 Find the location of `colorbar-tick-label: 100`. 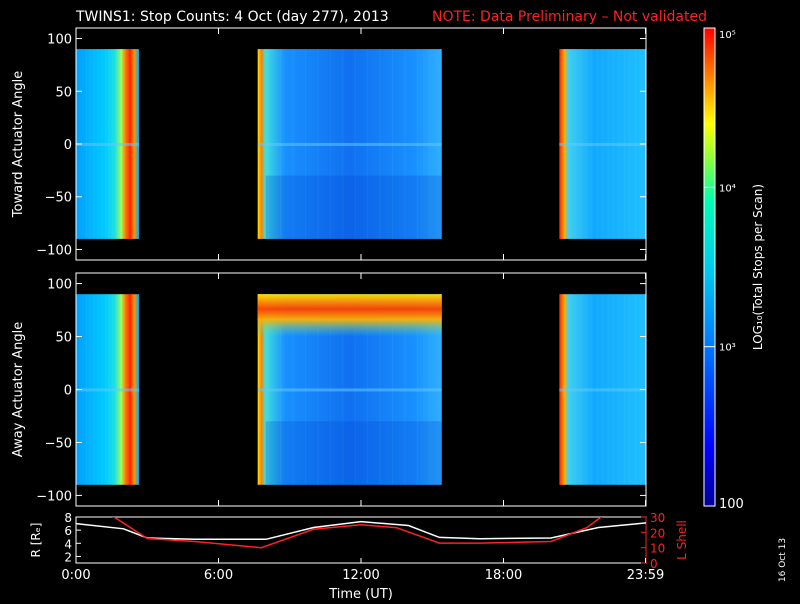

colorbar-tick-label: 100 is located at coordinates (731, 504).